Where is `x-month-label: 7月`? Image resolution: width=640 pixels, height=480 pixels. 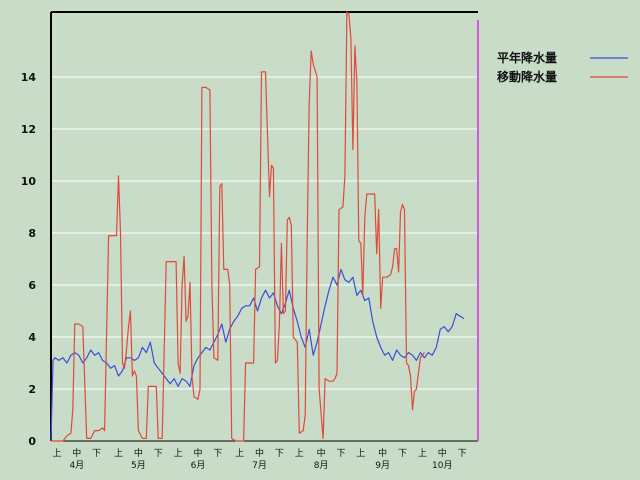 x-month-label: 7月 is located at coordinates (259, 465).